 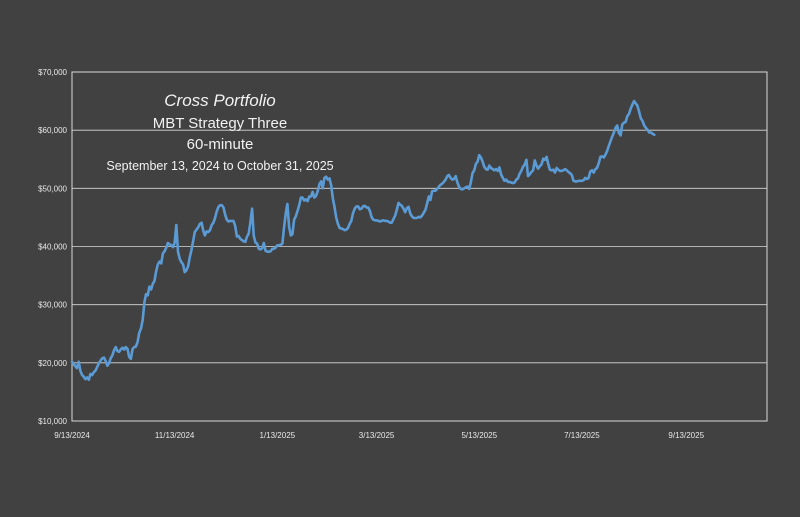 I want to click on x-tick-label: 1/13/2025, so click(x=278, y=435).